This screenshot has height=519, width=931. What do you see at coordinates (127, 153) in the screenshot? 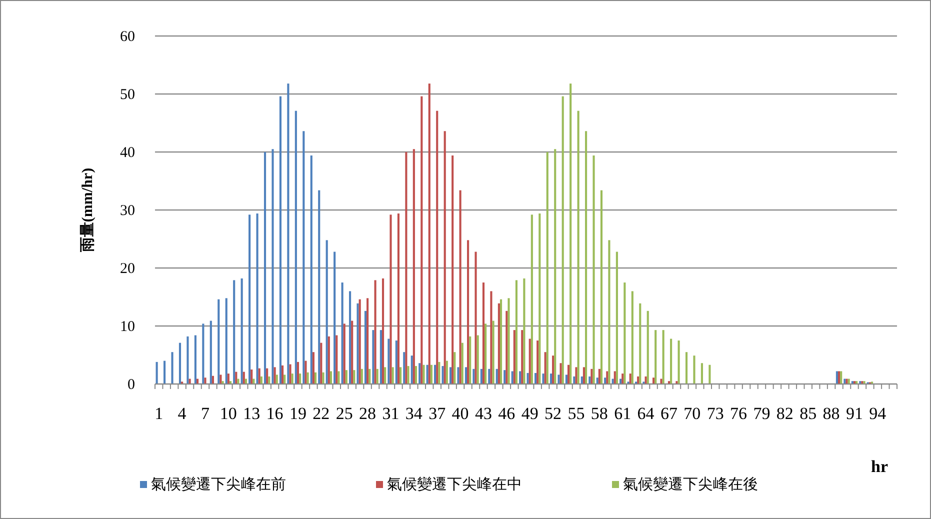
I see `y-tick-label: 40` at bounding box center [127, 153].